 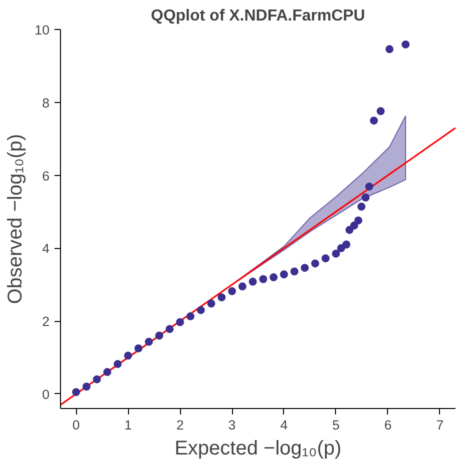 I want to click on x-tick-label: 3, so click(x=232, y=425).